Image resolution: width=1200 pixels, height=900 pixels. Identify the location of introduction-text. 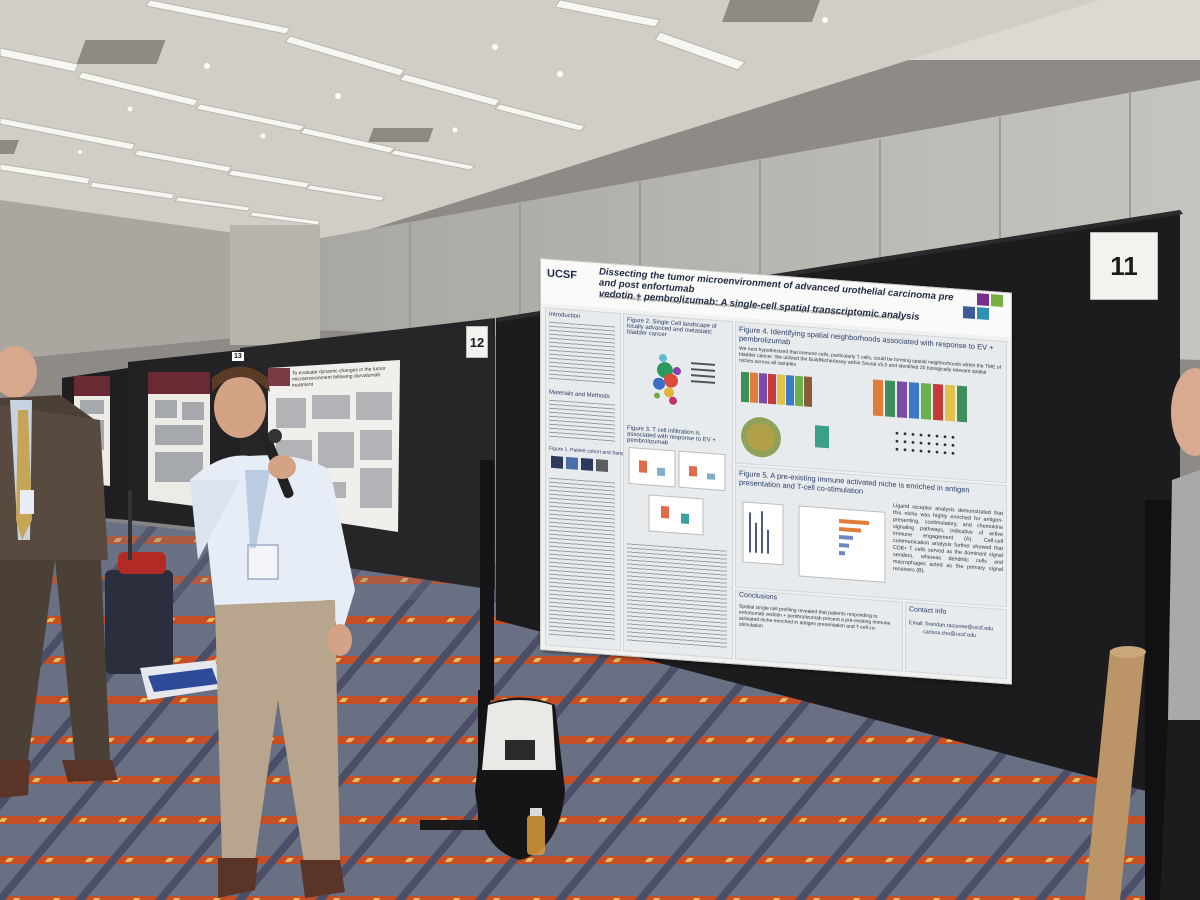
(582, 354).